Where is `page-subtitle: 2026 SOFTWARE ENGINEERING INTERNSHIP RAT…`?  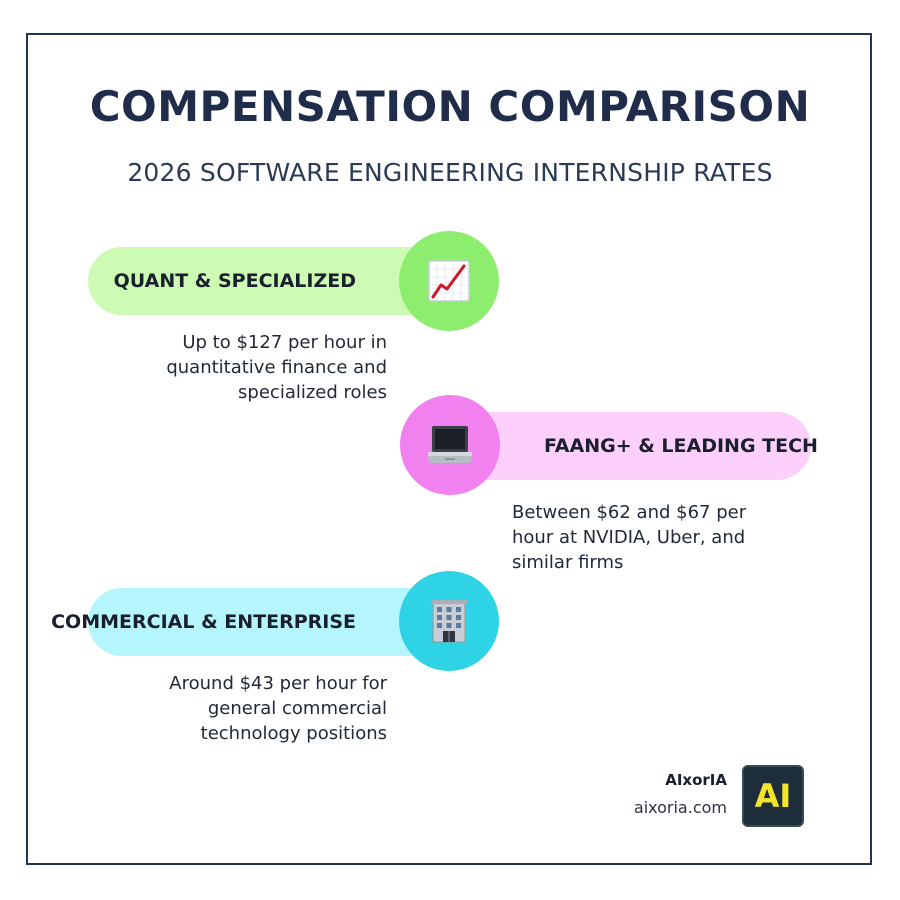
page-subtitle: 2026 SOFTWARE ENGINEERING INTERNSHIP RAT… is located at coordinates (450, 172).